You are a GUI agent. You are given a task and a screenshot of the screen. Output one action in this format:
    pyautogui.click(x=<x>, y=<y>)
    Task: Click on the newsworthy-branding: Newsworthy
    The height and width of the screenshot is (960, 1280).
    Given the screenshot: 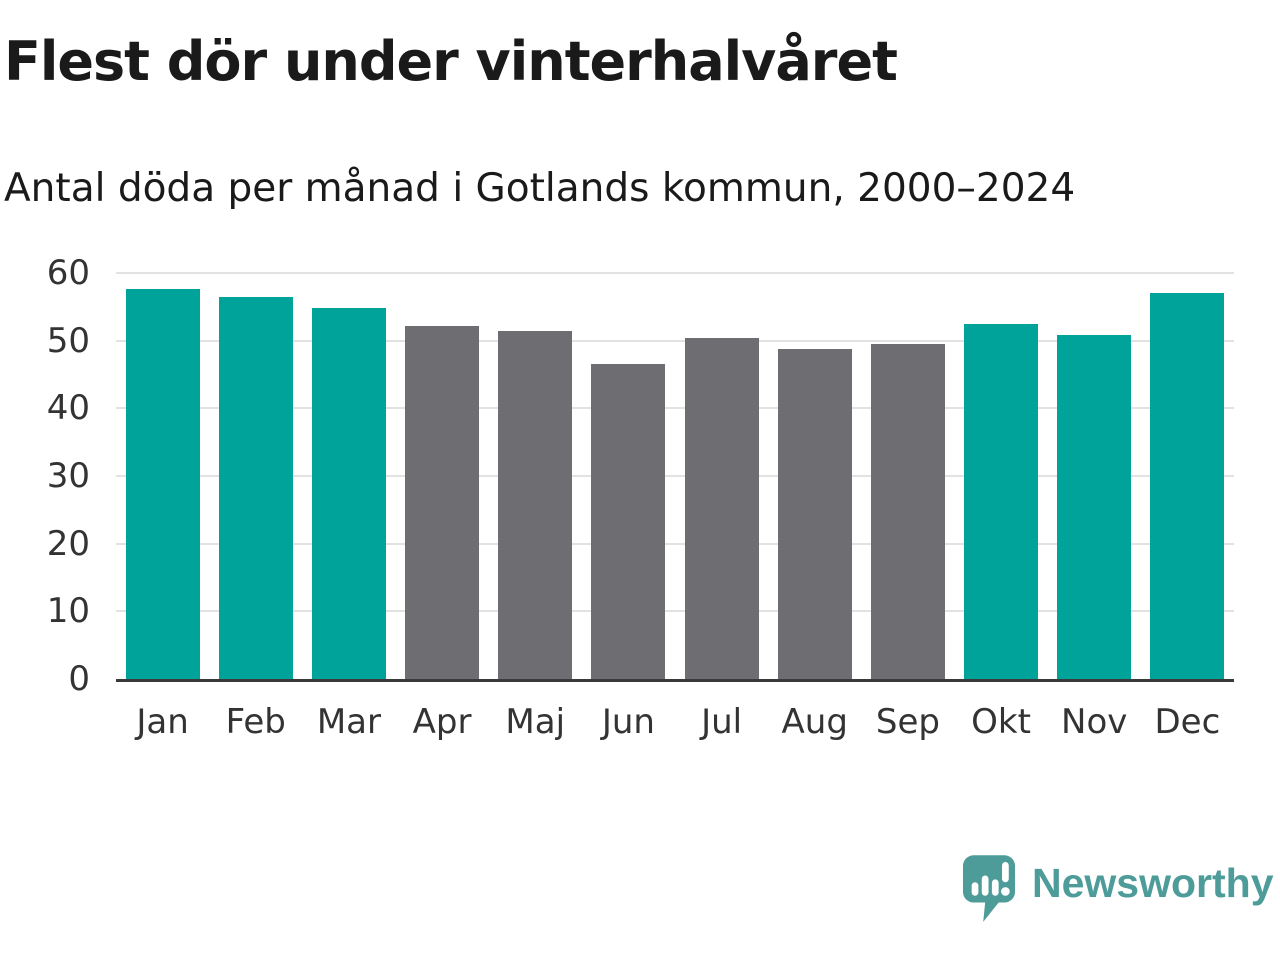 What is the action you would take?
    pyautogui.click(x=1118, y=890)
    